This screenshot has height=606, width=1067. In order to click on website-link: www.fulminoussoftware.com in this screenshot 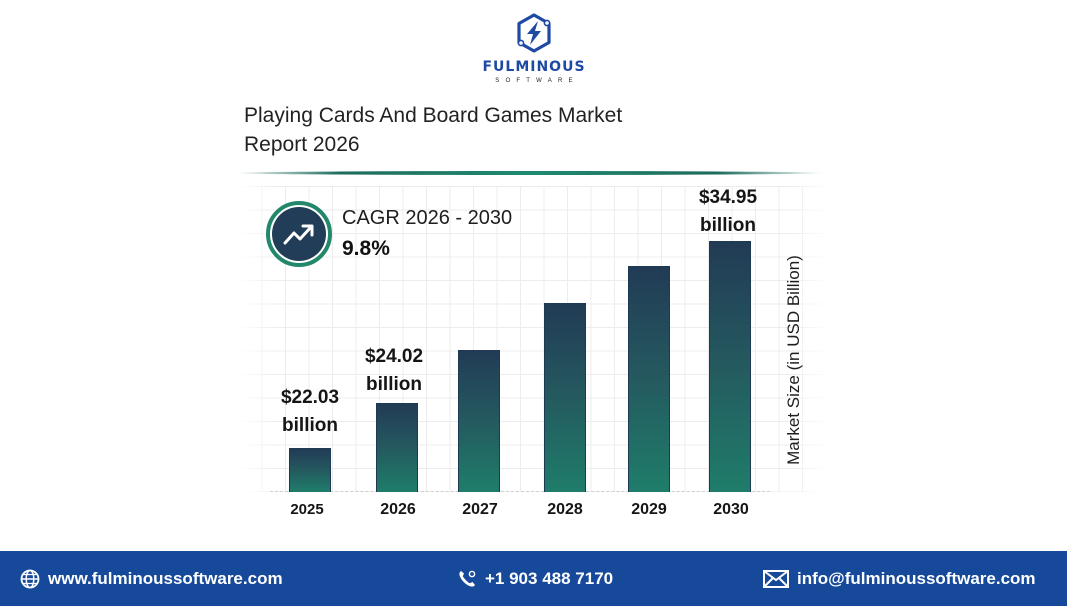, I will do `click(151, 578)`.